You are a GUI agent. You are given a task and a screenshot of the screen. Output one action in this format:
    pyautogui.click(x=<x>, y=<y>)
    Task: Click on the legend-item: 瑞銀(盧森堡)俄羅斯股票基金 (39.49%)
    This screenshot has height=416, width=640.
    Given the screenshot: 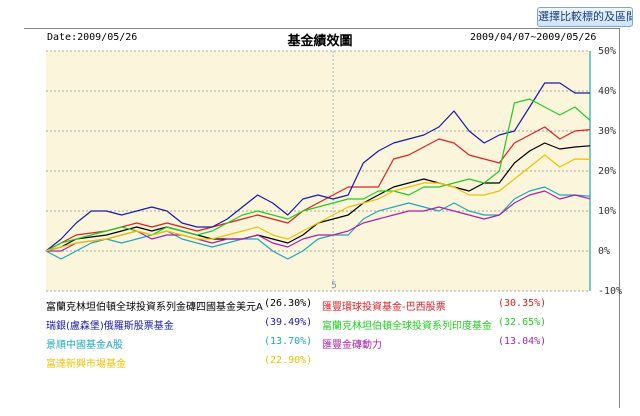 What is the action you would take?
    pyautogui.click(x=185, y=324)
    